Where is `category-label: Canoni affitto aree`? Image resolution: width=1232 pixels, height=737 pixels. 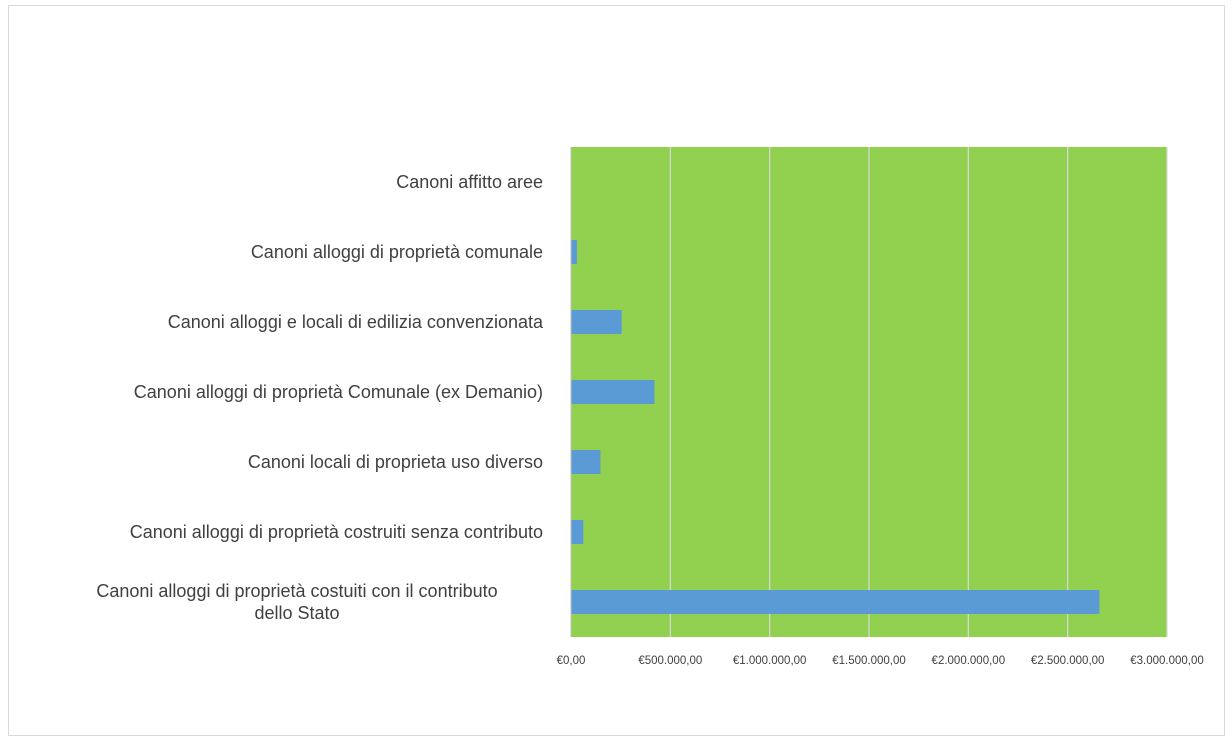
category-label: Canoni affitto aree is located at coordinates (469, 182).